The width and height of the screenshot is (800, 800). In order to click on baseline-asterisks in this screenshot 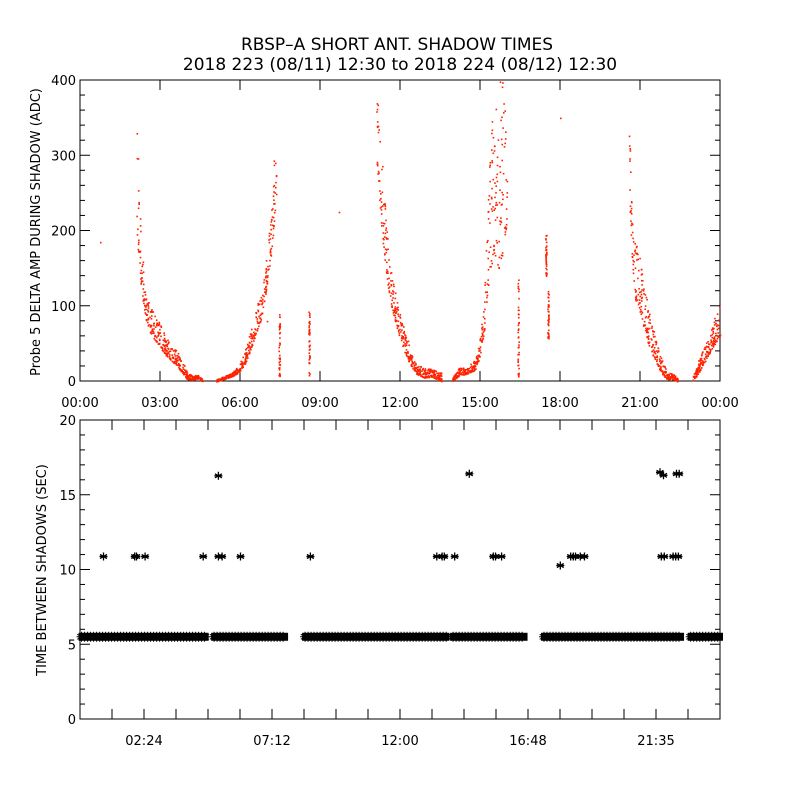, I will do `click(376, 636)`.